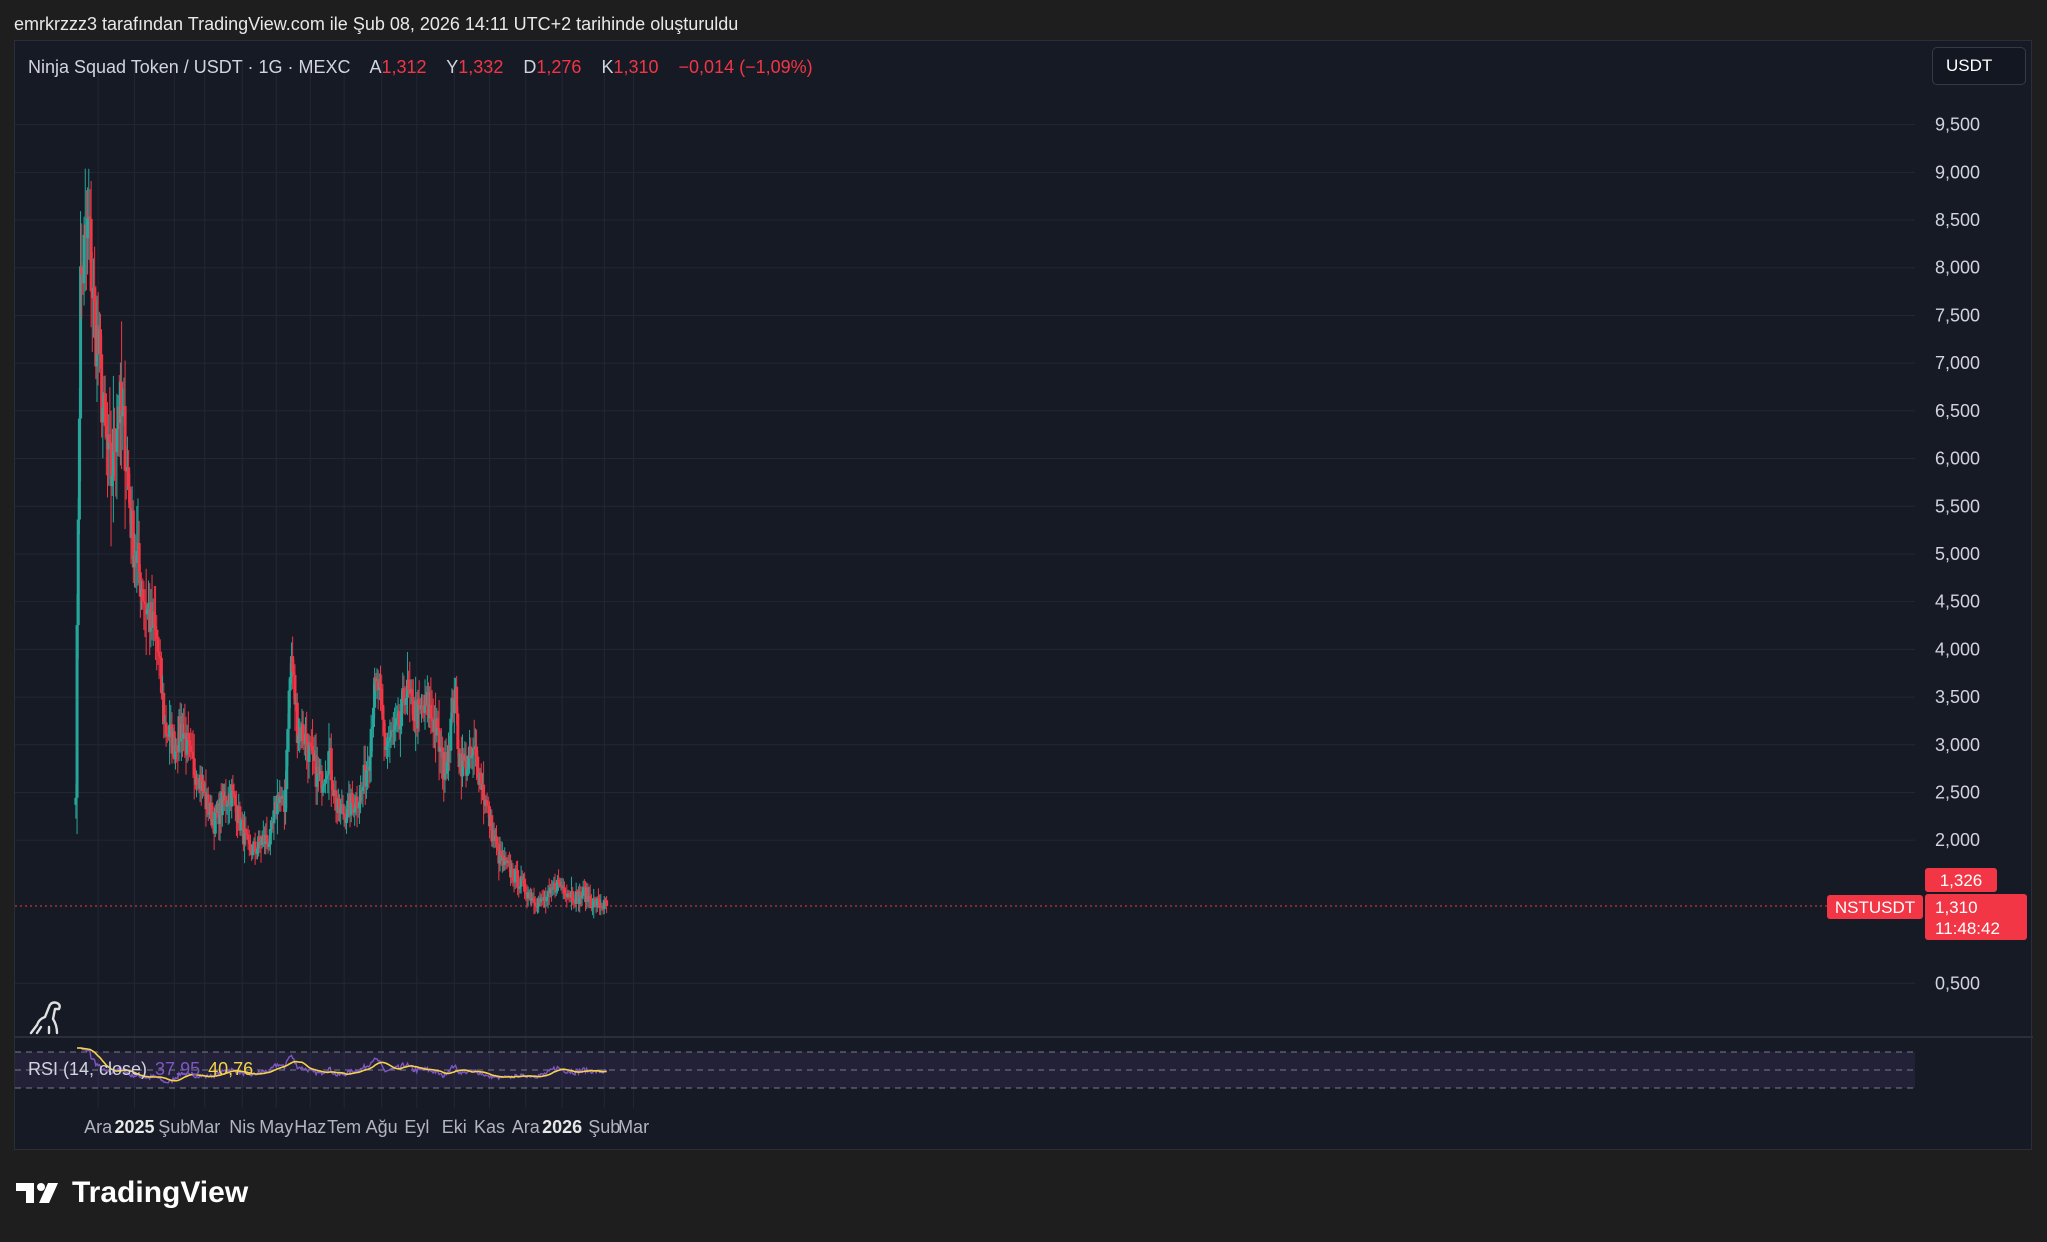  What do you see at coordinates (1957, 840) in the screenshot?
I see `y-tick-label: 2,000` at bounding box center [1957, 840].